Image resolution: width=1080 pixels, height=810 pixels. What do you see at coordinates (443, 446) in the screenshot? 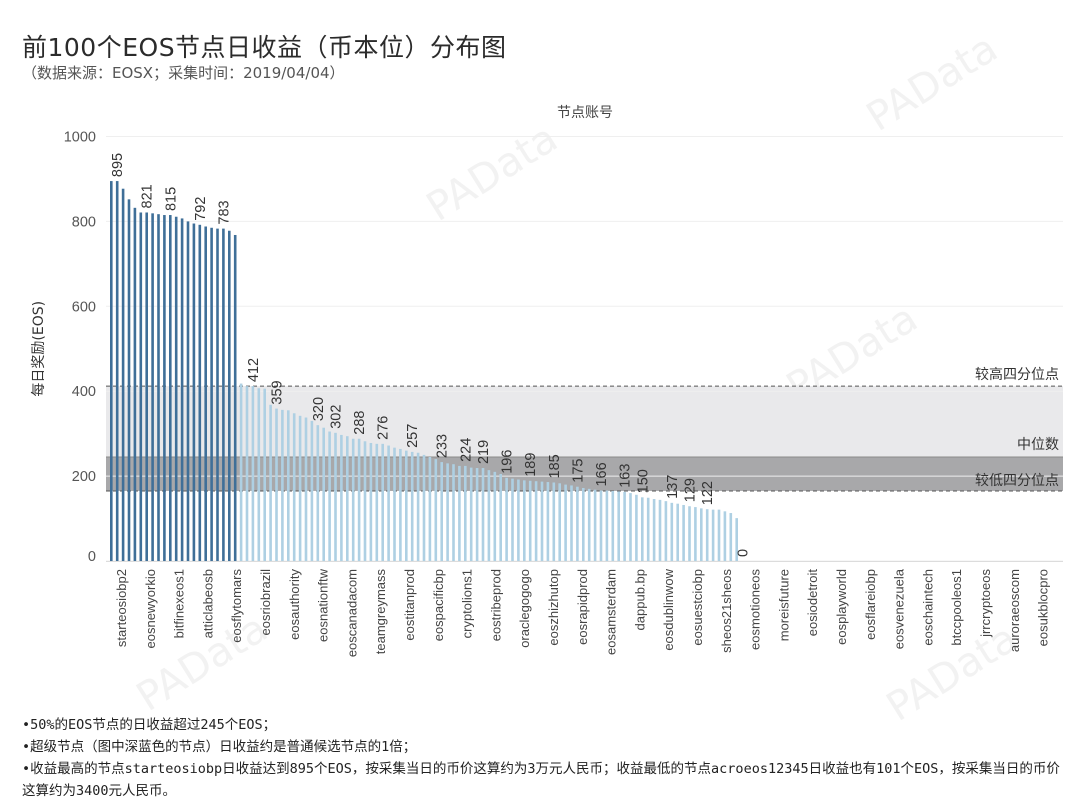
I see `data-label: 233` at bounding box center [443, 446].